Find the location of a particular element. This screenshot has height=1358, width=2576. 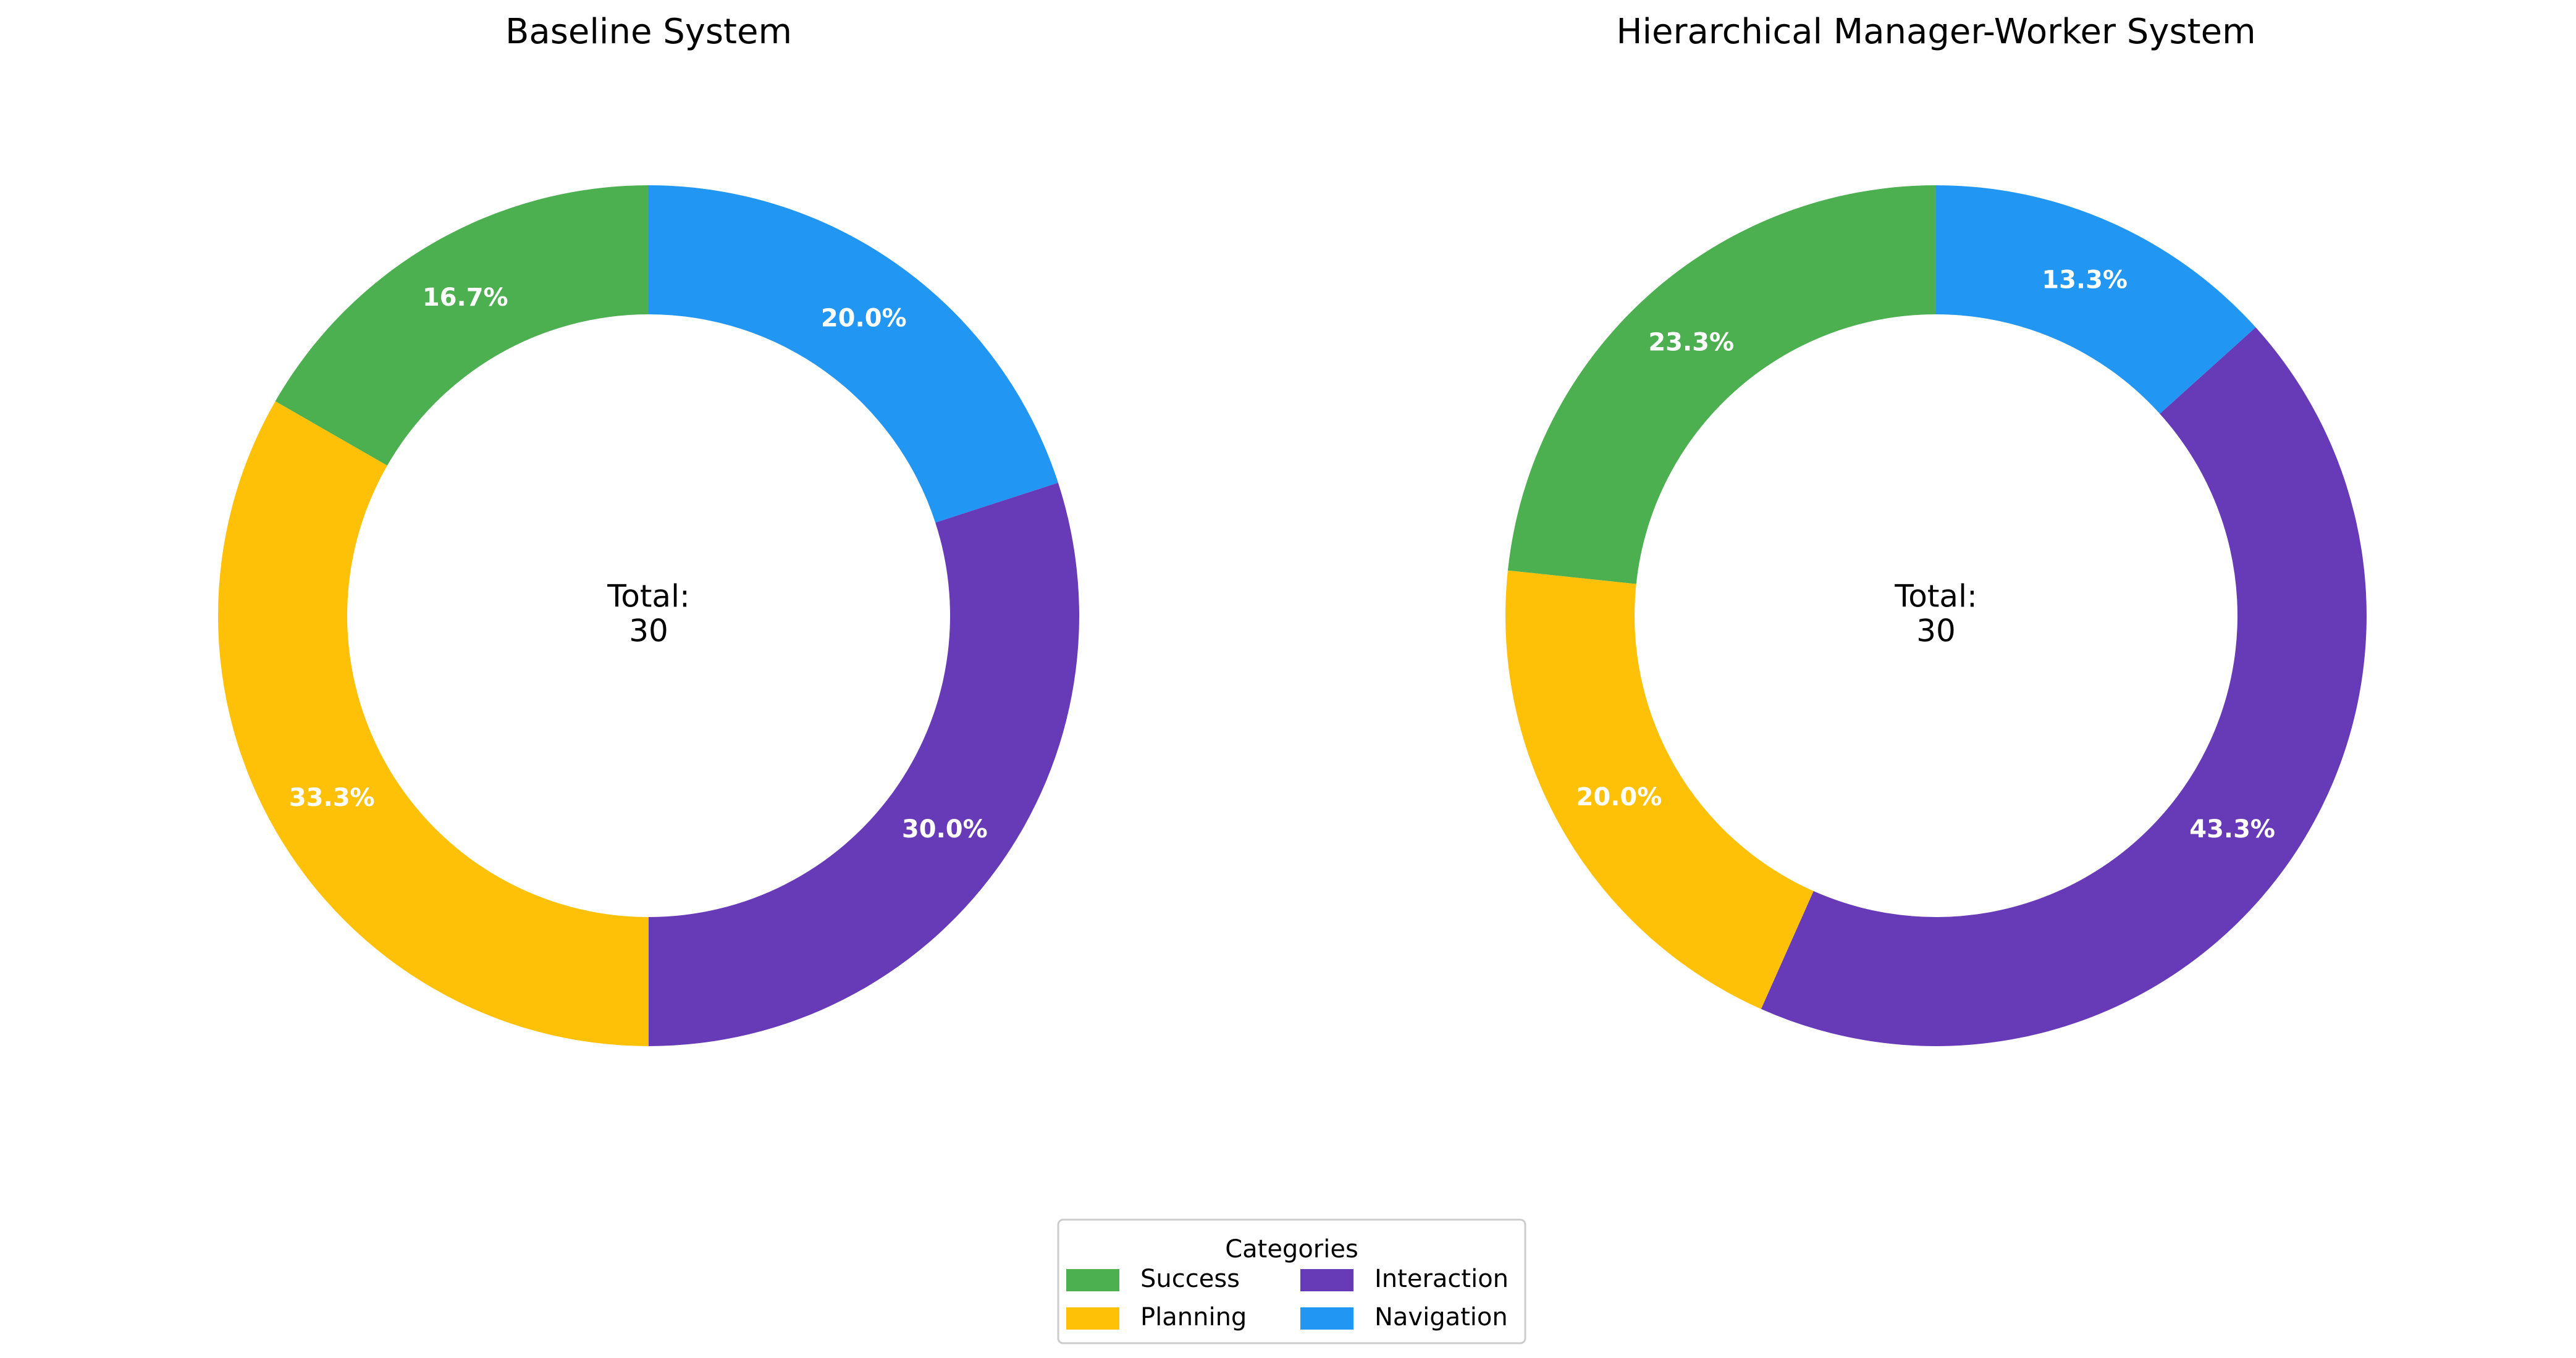

legend-frame is located at coordinates (1291, 1281).